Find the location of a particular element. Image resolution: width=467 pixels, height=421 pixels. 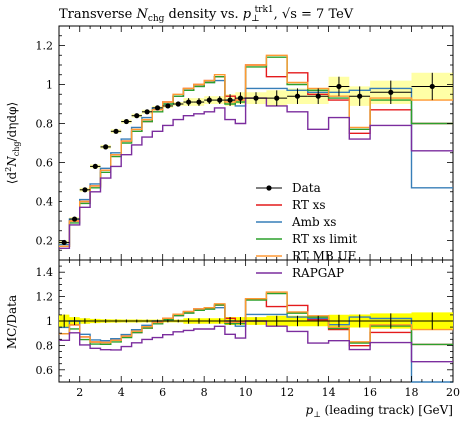

ratio-line-rapgap is located at coordinates (256, 341).